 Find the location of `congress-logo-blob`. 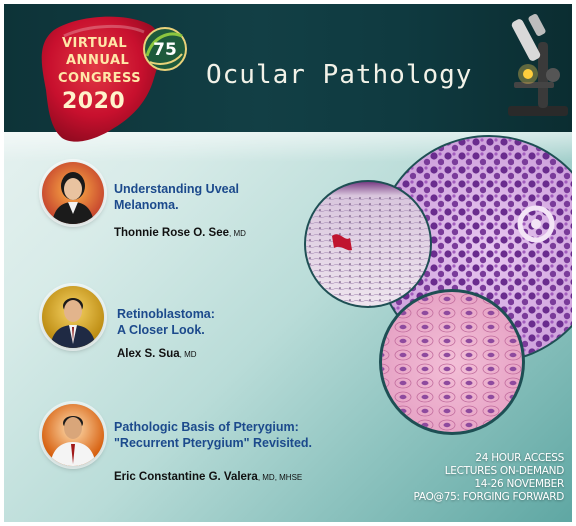

congress-logo-blob is located at coordinates (100, 79).